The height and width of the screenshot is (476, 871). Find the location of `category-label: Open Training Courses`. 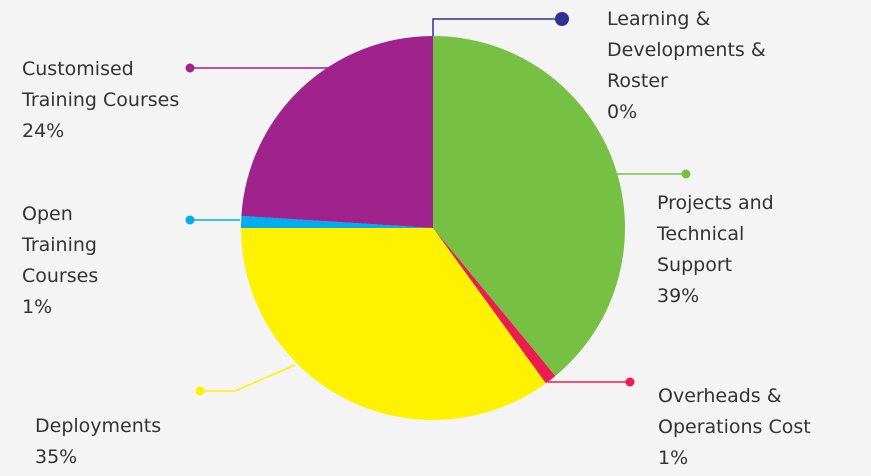

category-label: Open Training Courses is located at coordinates (60, 245).